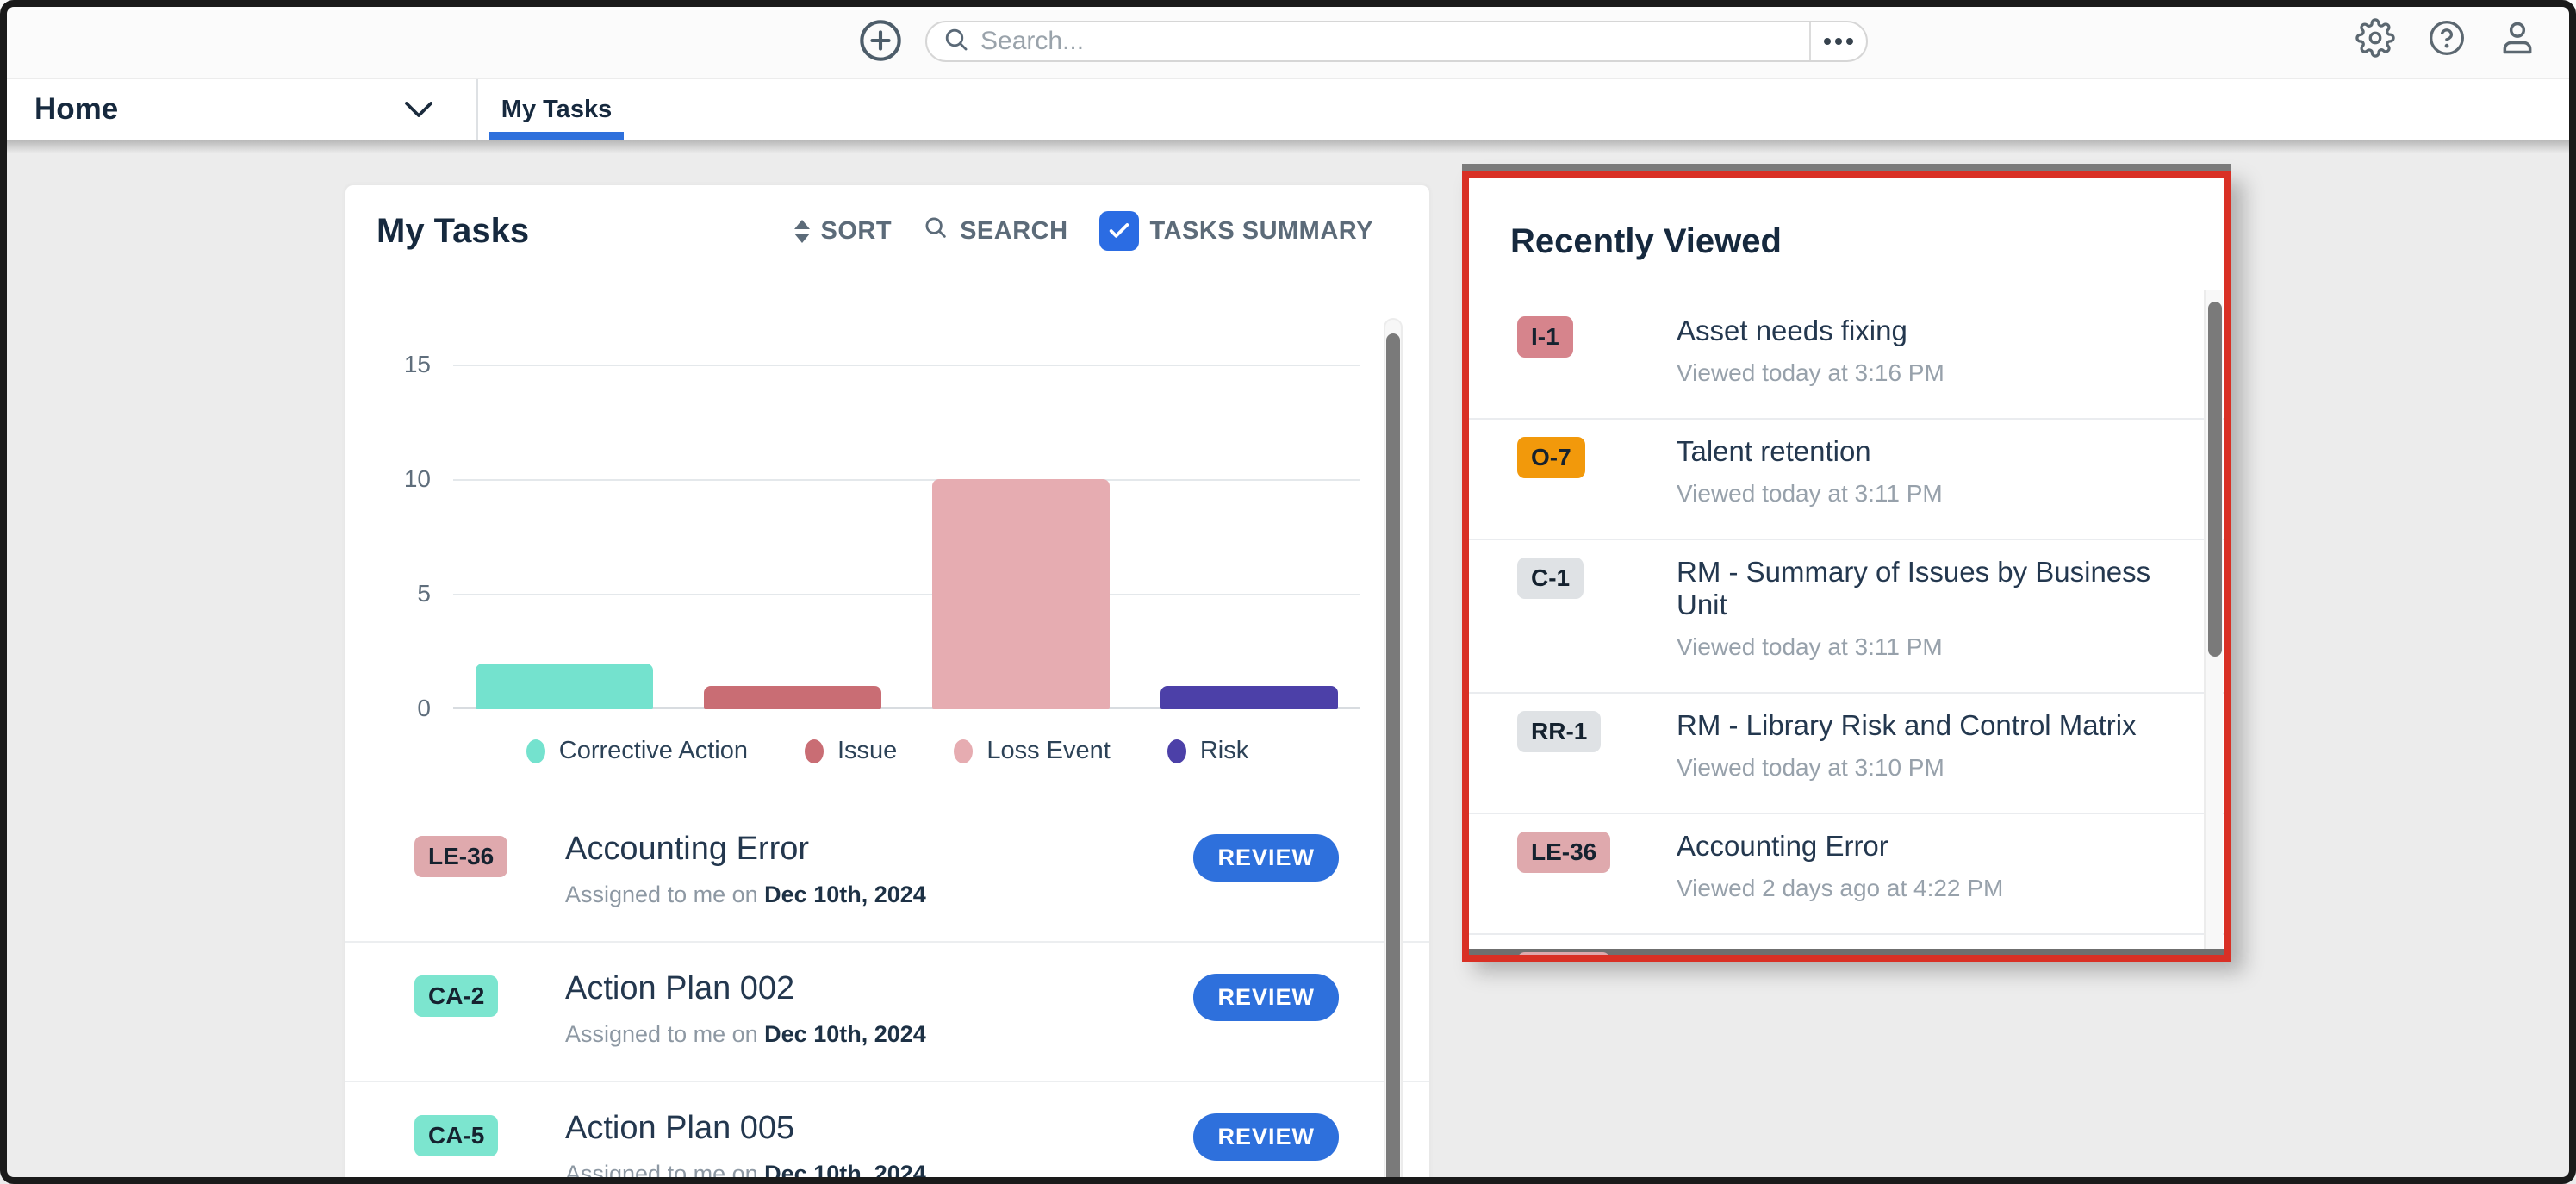 The image size is (2576, 1184). I want to click on task-title: Action Plan 002, so click(680, 988).